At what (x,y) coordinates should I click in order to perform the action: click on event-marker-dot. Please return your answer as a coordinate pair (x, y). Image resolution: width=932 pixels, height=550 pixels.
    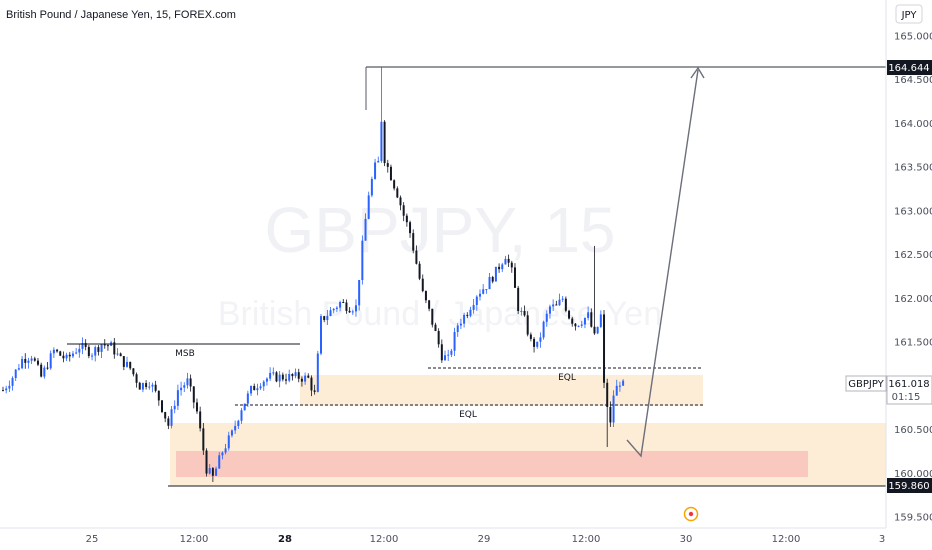
    Looking at the image, I should click on (691, 514).